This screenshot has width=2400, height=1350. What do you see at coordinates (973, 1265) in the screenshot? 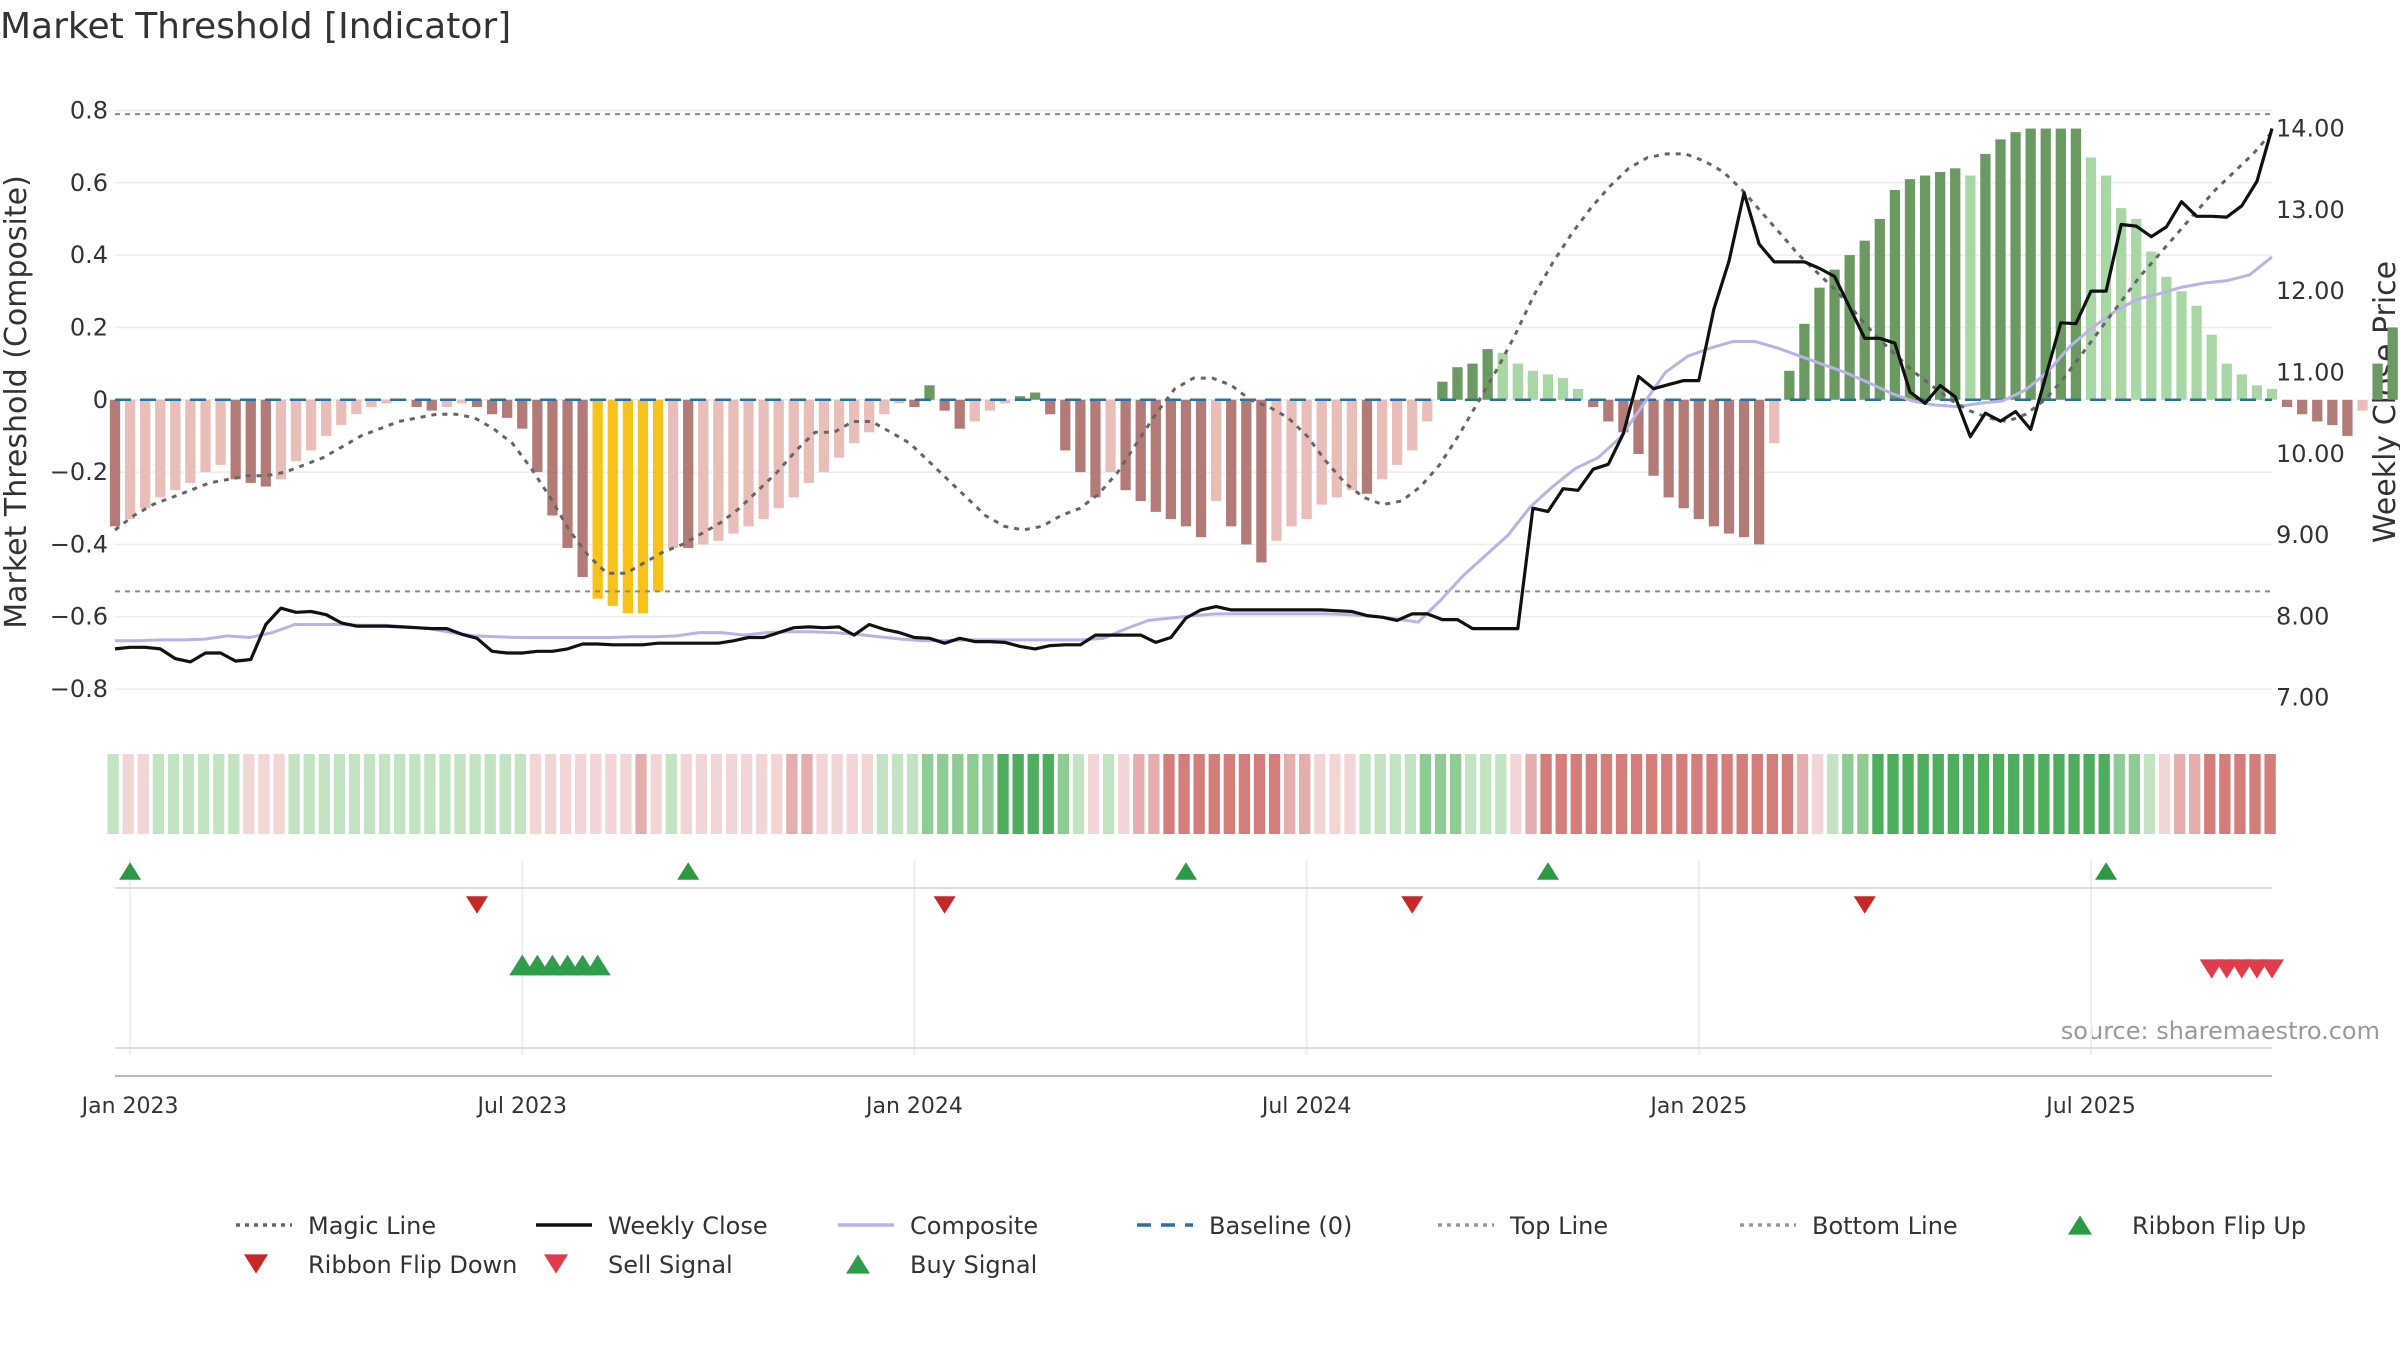
I see `legend-label: Buy Signal` at bounding box center [973, 1265].